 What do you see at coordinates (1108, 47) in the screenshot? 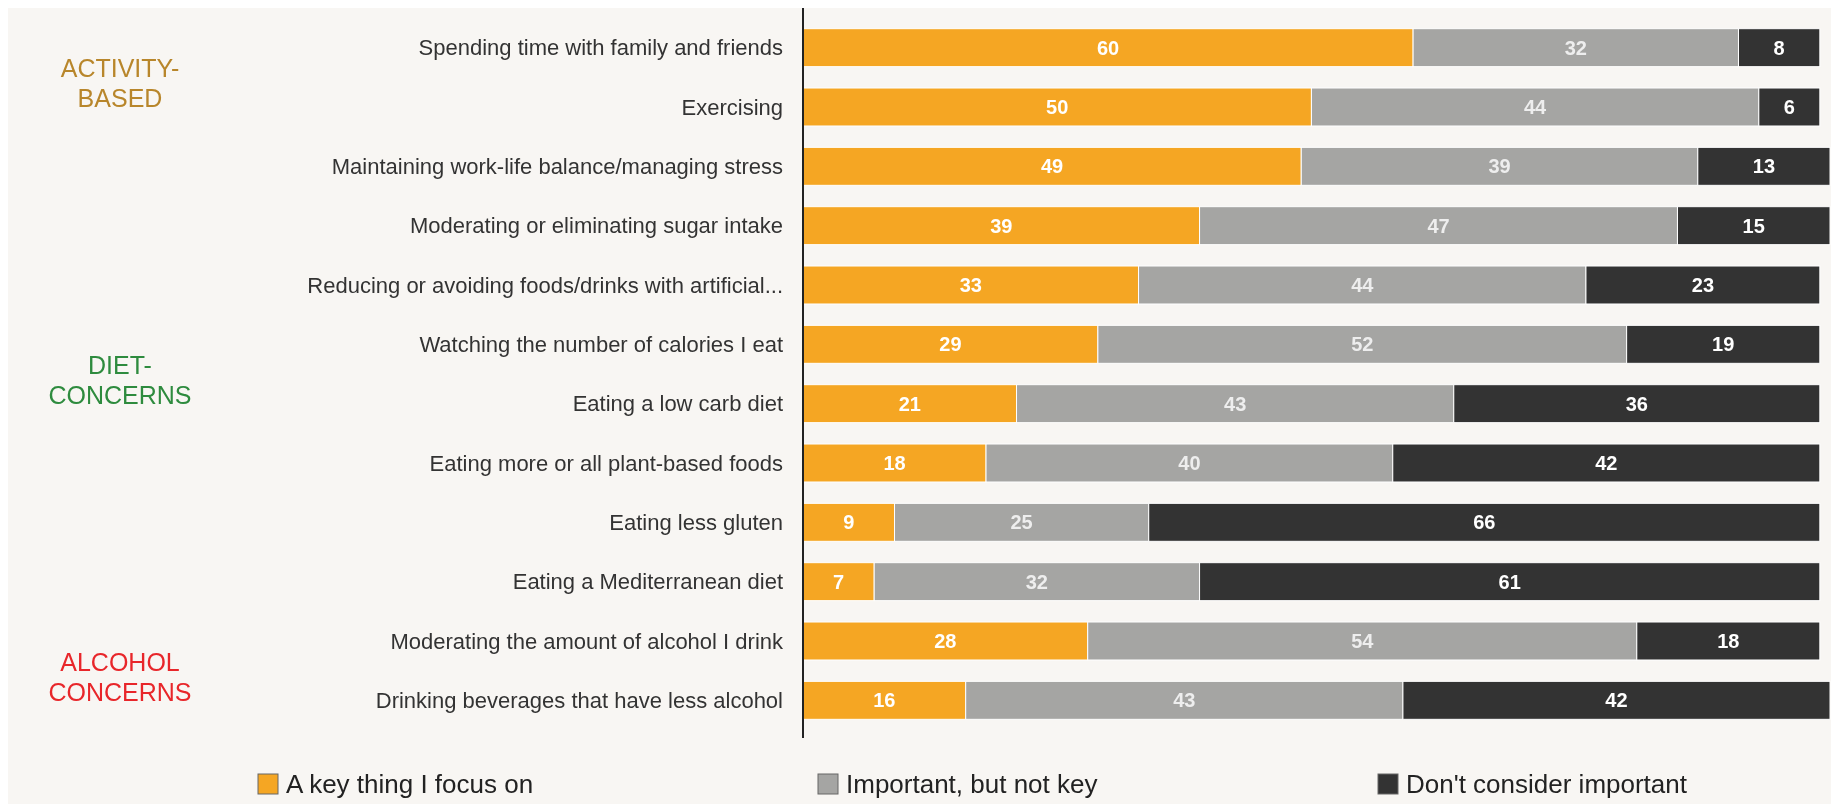
I see `data-label: 60` at bounding box center [1108, 47].